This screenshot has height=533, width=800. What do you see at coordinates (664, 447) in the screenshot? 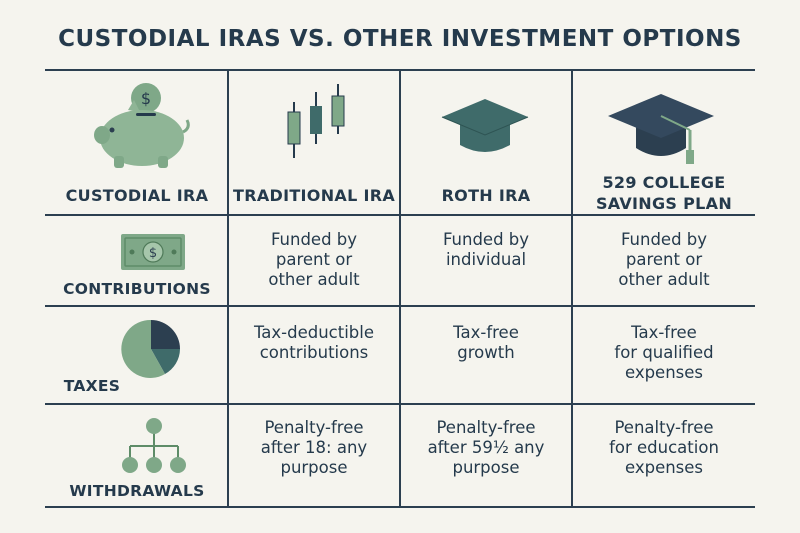
I see `cell-529-withdrawals: Penalty-free for education expenses` at bounding box center [664, 447].